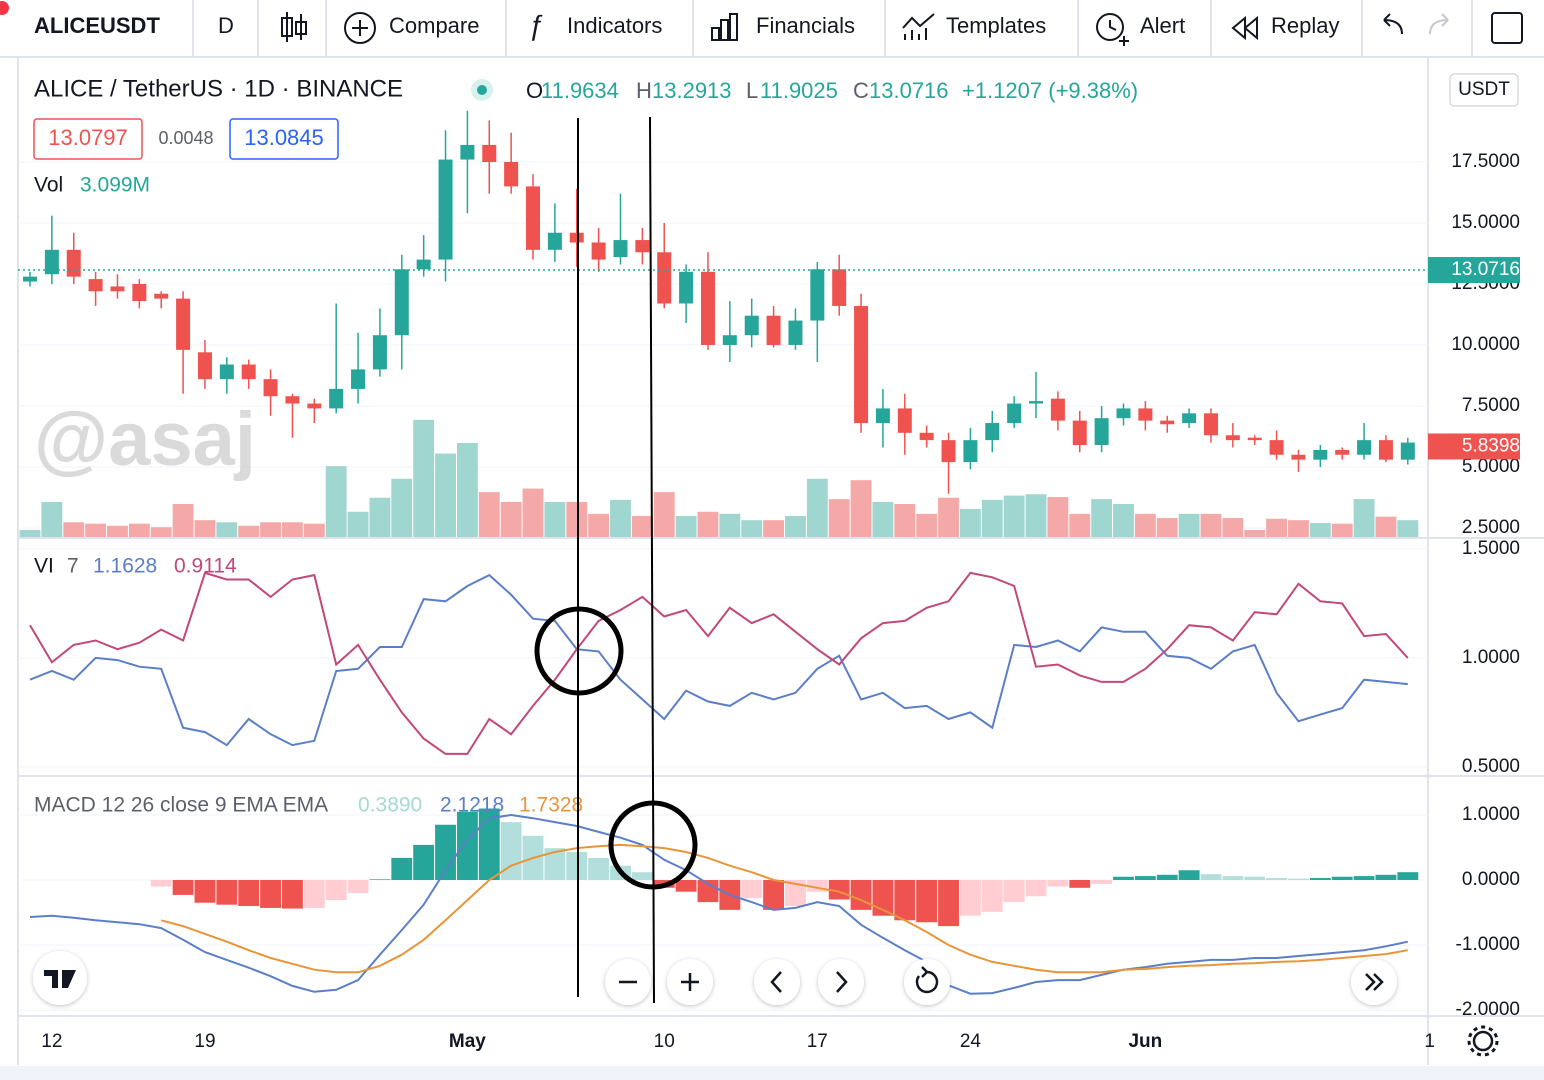 This screenshot has height=1080, width=1544. I want to click on scroll-left, so click(777, 982).